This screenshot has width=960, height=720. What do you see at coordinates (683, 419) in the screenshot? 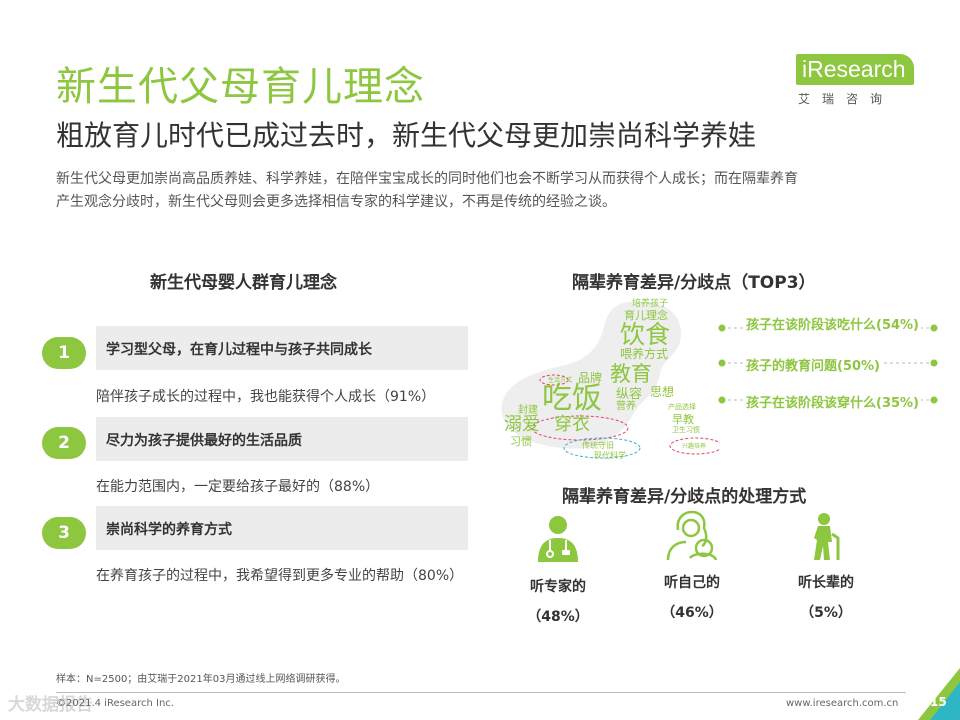
I see `word-18: 早教` at bounding box center [683, 419].